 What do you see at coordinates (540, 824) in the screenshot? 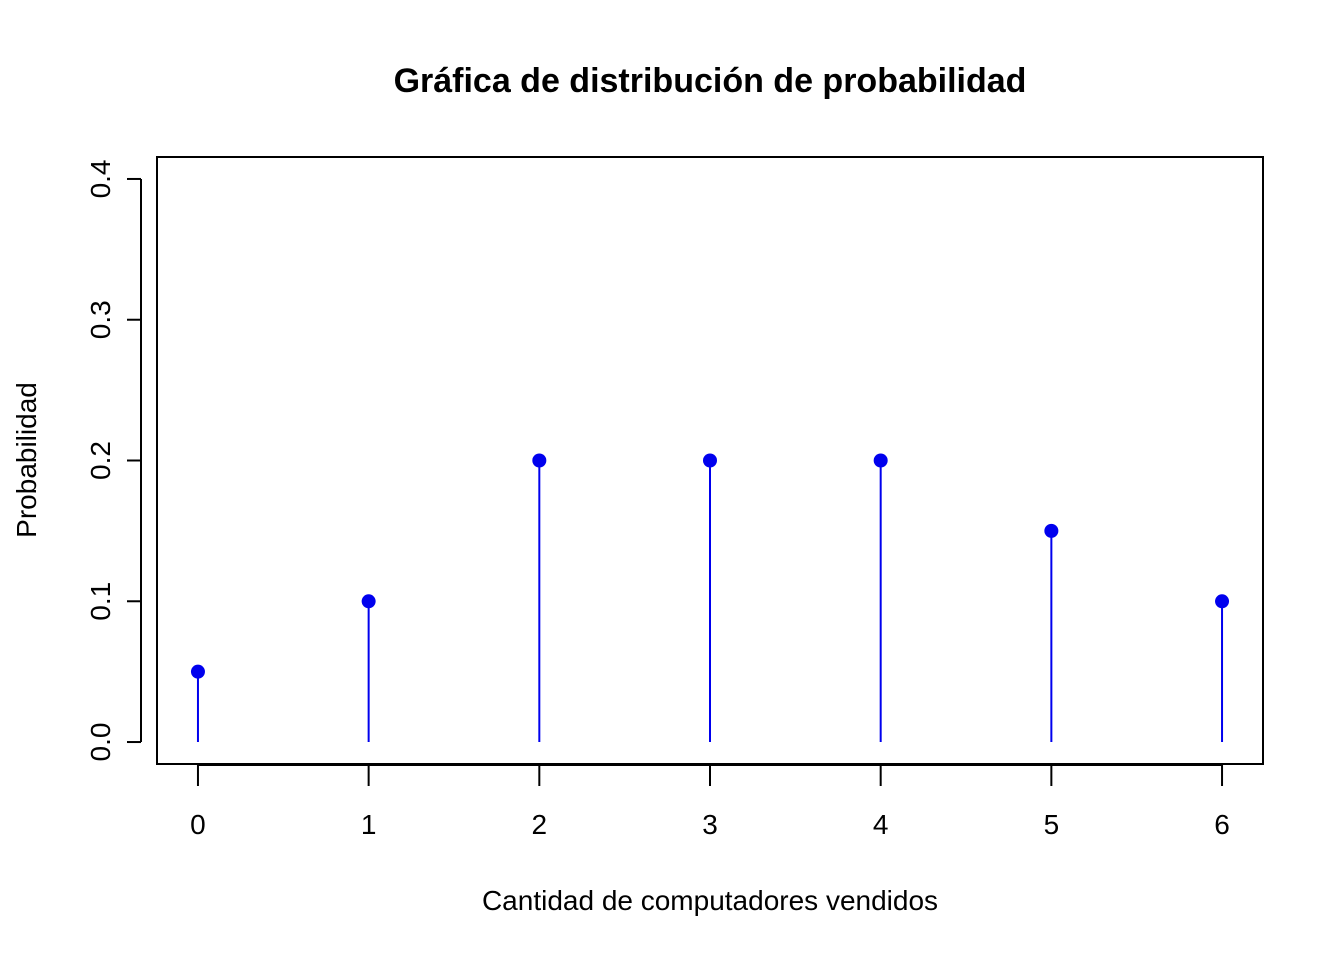
I see `x-tick-label: 2` at bounding box center [540, 824].